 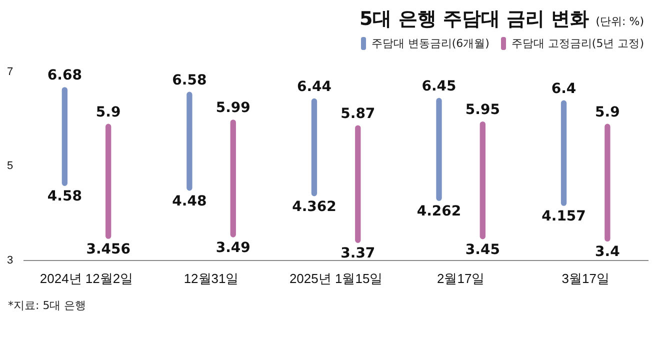 I want to click on annotation: 4.262, so click(x=439, y=212).